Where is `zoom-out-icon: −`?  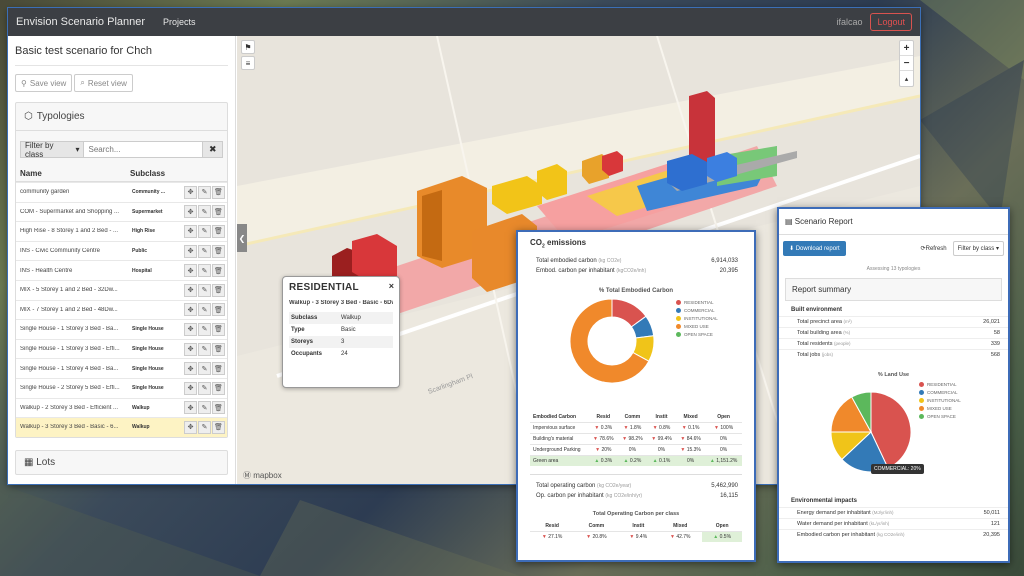
zoom-out-icon: − is located at coordinates (906, 63).